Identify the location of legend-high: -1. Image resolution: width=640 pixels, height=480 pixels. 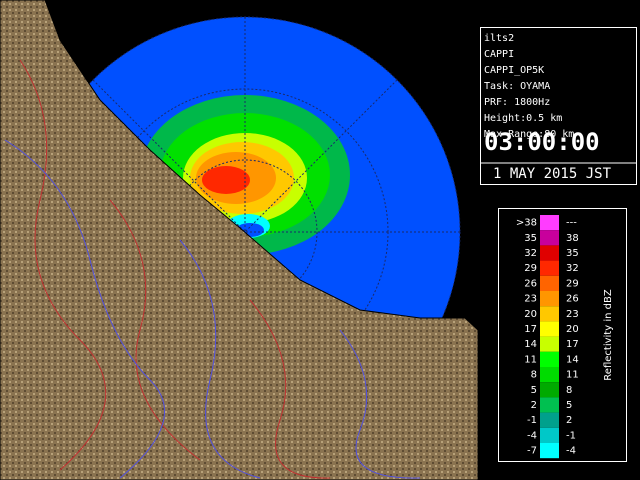
(571, 435).